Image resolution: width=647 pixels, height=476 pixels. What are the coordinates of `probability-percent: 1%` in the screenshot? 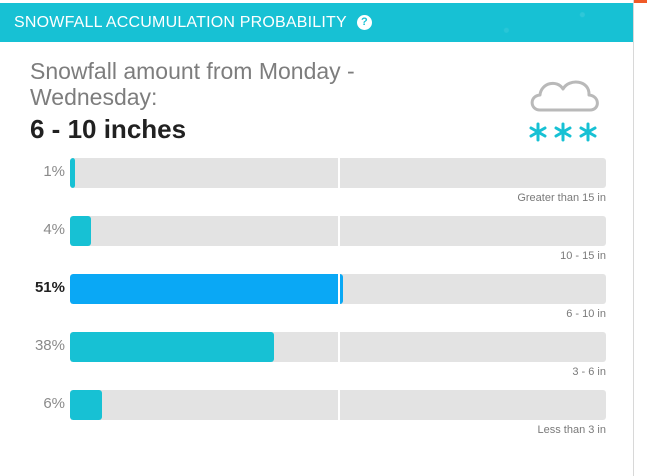 It's located at (54, 171).